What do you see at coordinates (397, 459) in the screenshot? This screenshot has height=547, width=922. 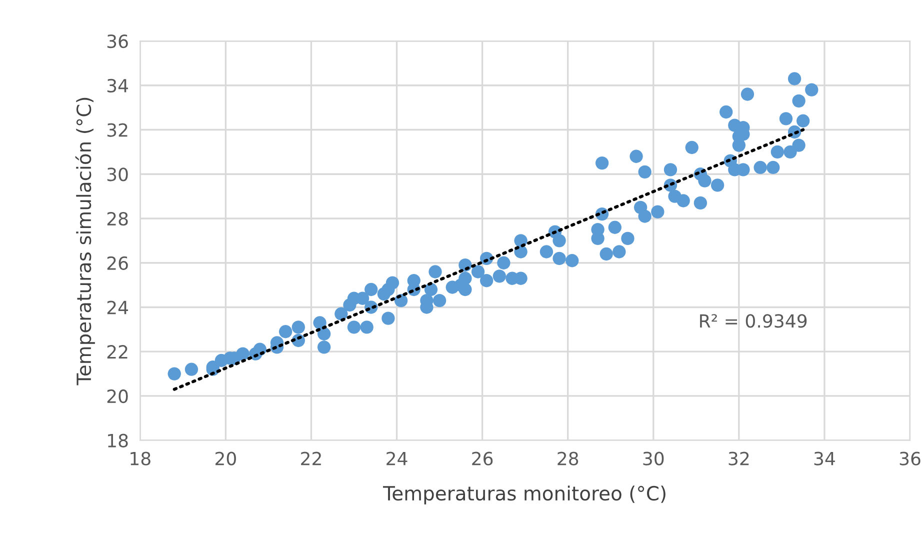 I see `x-tick-label: 24` at bounding box center [397, 459].